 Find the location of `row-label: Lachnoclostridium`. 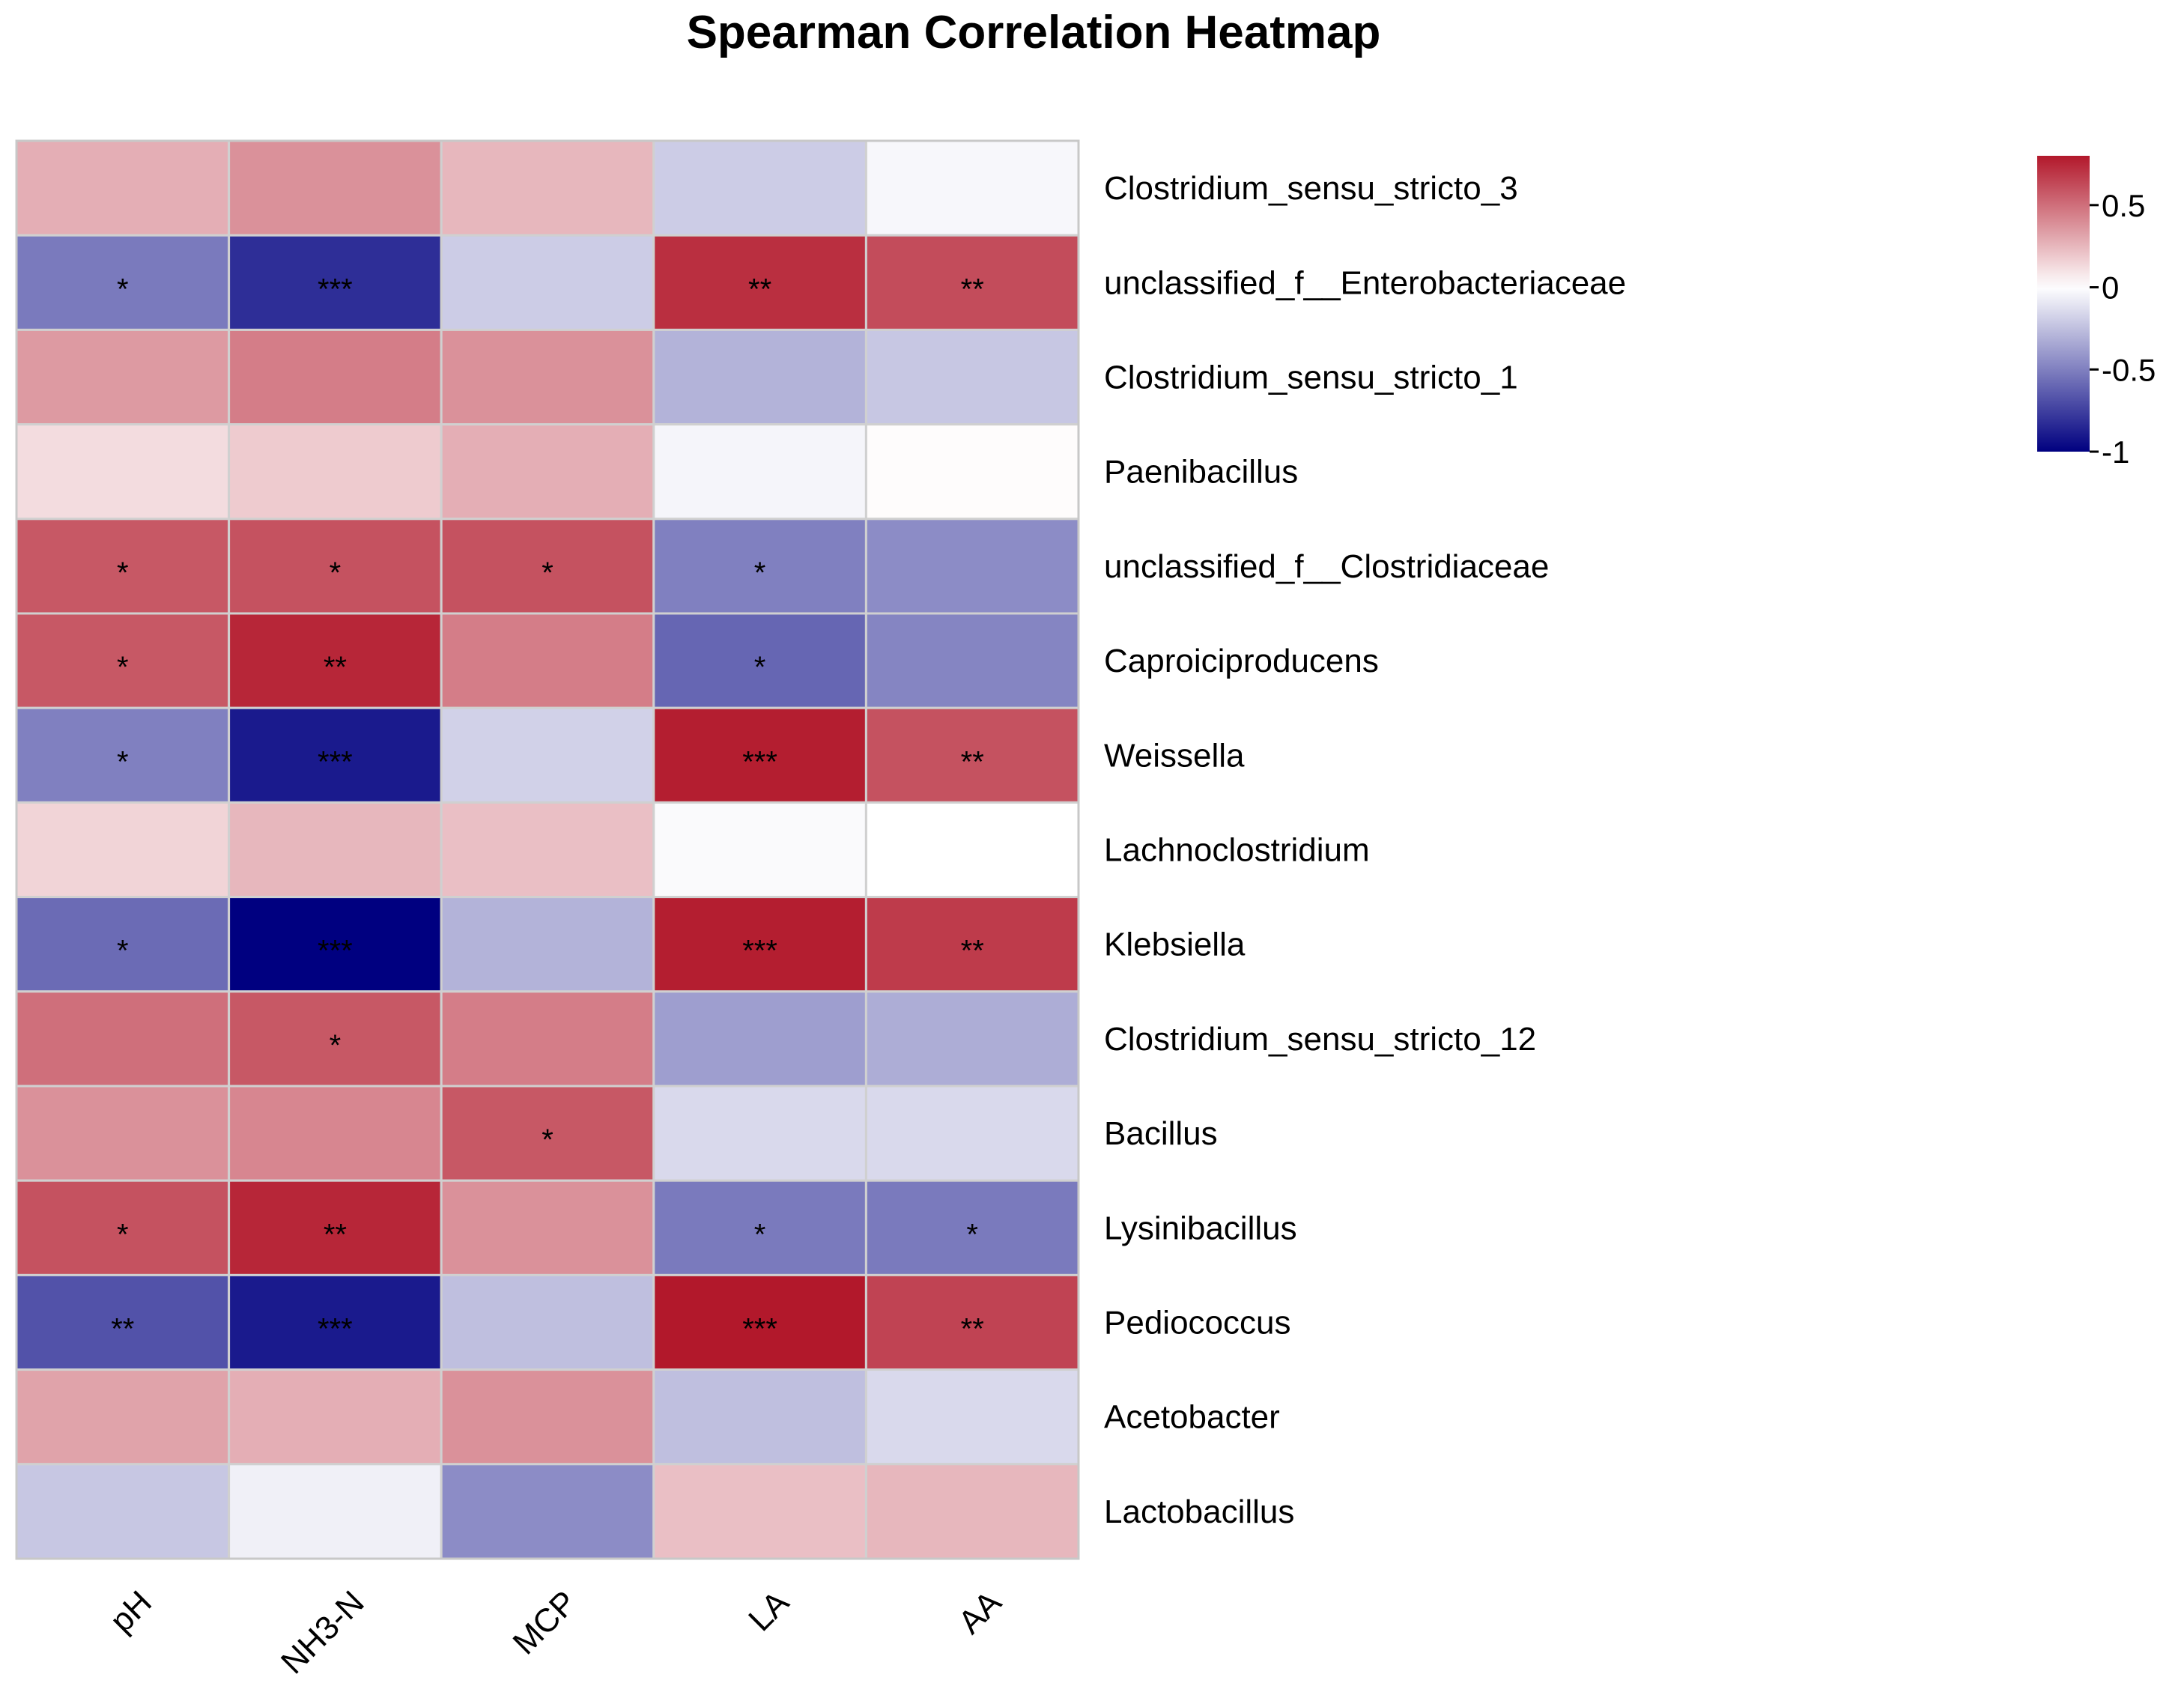

row-label: Lachnoclostridium is located at coordinates (1237, 850).